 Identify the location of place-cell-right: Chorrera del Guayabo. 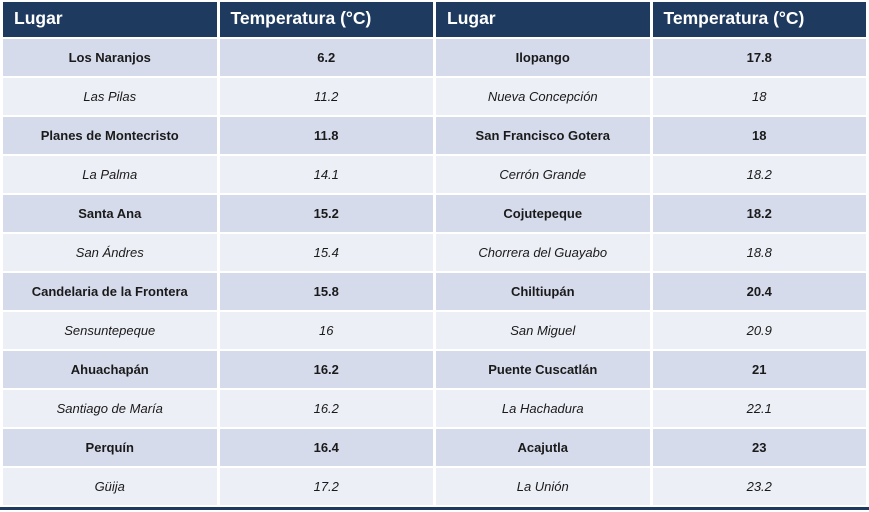
(543, 252).